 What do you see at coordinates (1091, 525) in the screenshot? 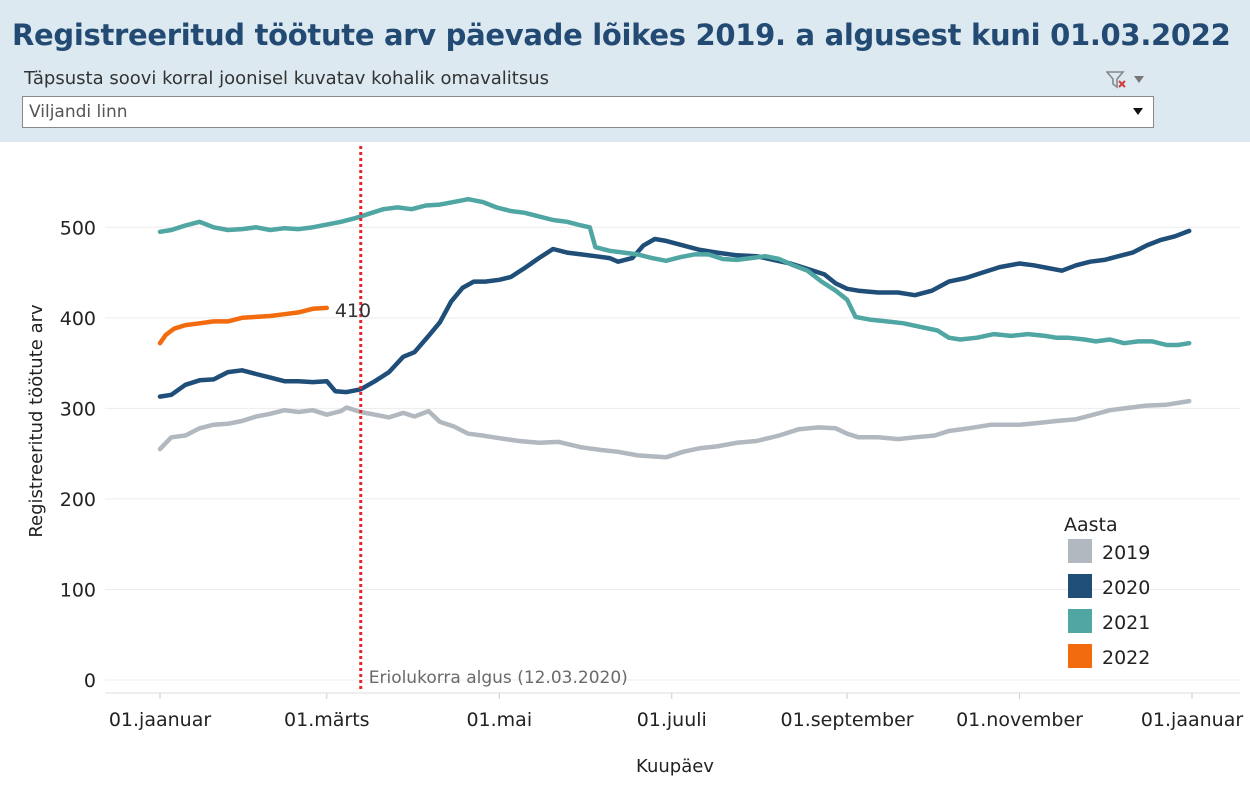
I see `legend-title: Aasta` at bounding box center [1091, 525].